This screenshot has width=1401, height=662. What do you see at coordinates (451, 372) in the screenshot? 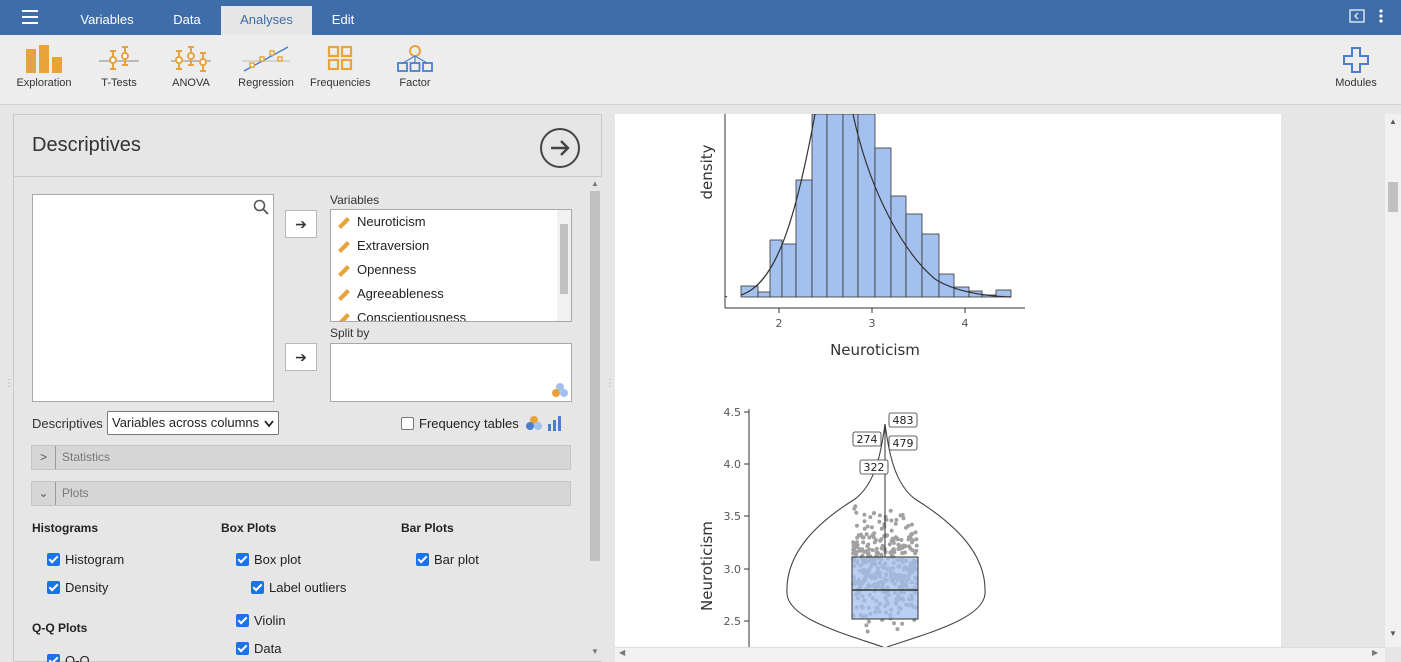
I see `split-by-list` at bounding box center [451, 372].